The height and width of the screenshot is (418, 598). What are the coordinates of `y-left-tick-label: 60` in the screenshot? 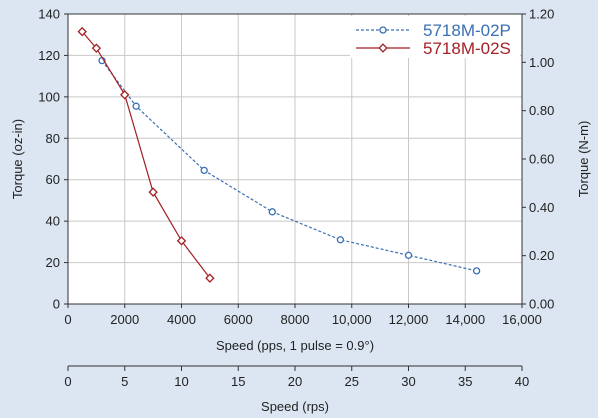 It's located at (53, 179).